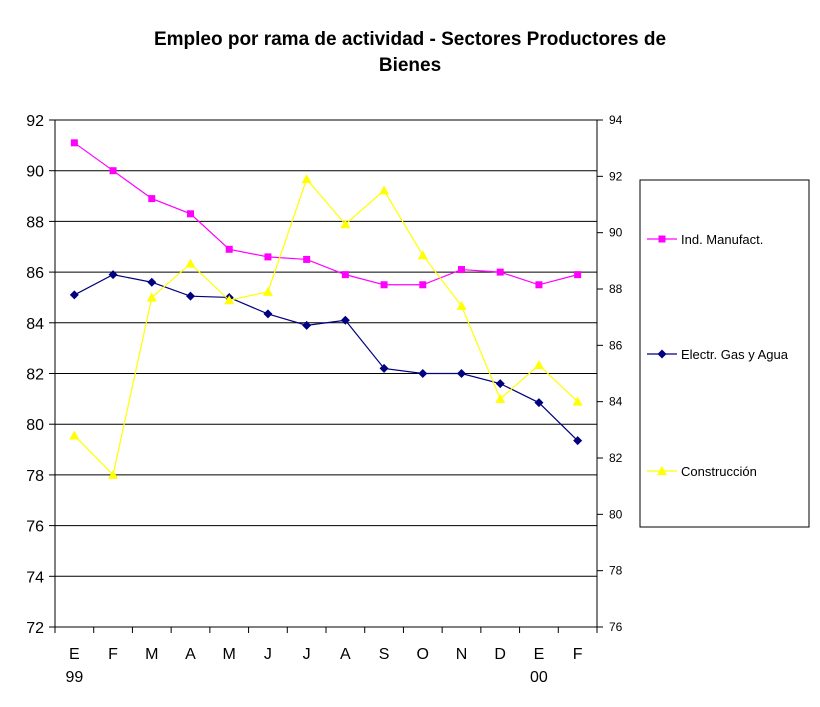 This screenshot has width=820, height=707. What do you see at coordinates (616, 120) in the screenshot?
I see `right-axis-tick-label: 94` at bounding box center [616, 120].